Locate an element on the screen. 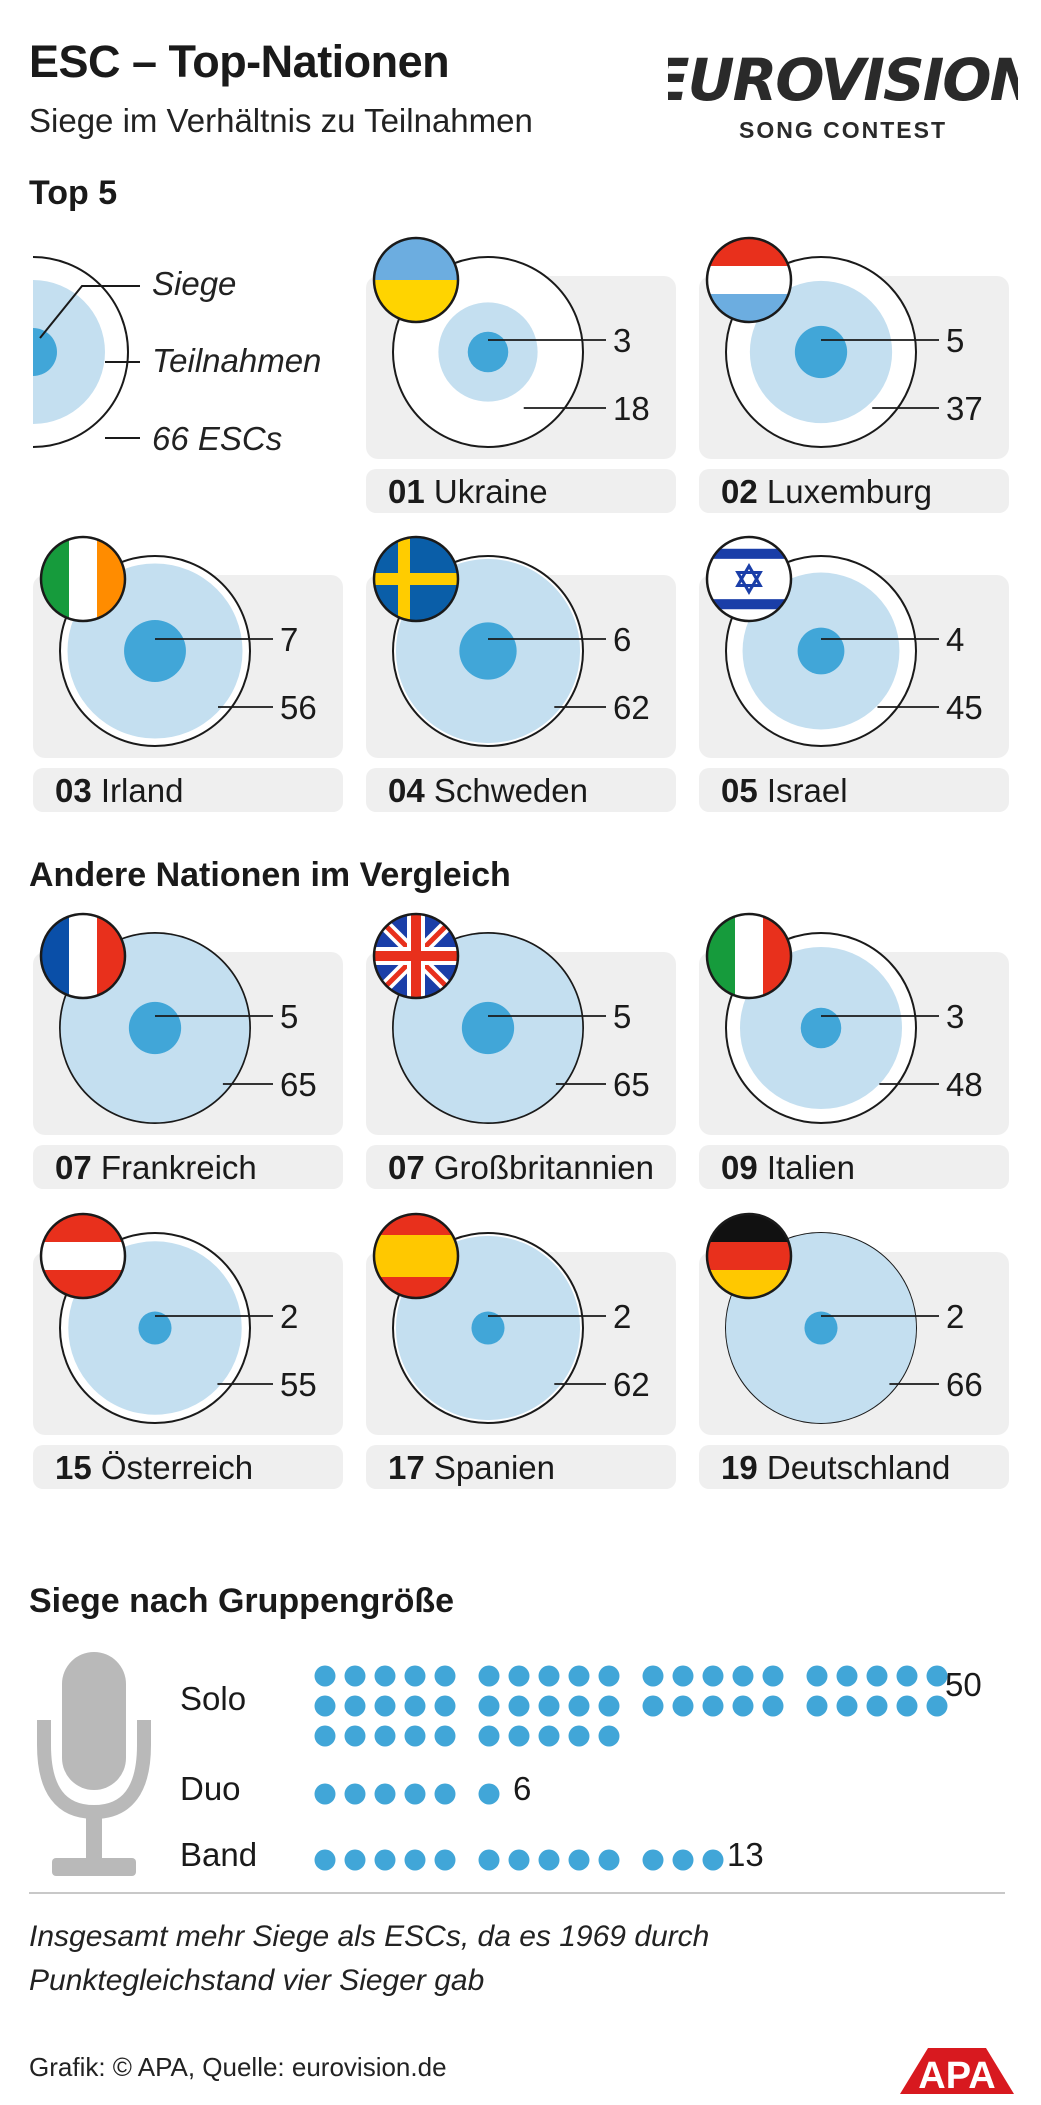 Image resolution: width=1041 pixels, height=2105 pixels. nation-card-ireland: 7 56 03 Irland is located at coordinates (188, 673).